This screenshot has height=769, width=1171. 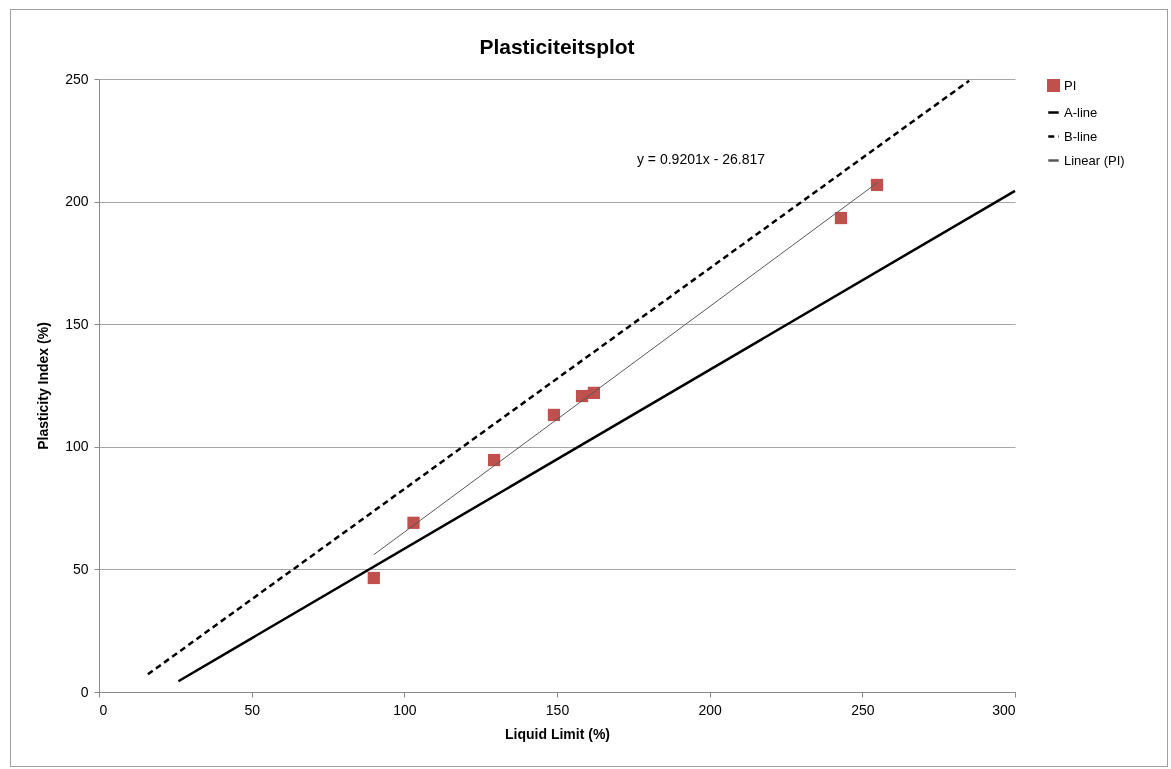 I want to click on legend-label: A-line, so click(x=1081, y=112).